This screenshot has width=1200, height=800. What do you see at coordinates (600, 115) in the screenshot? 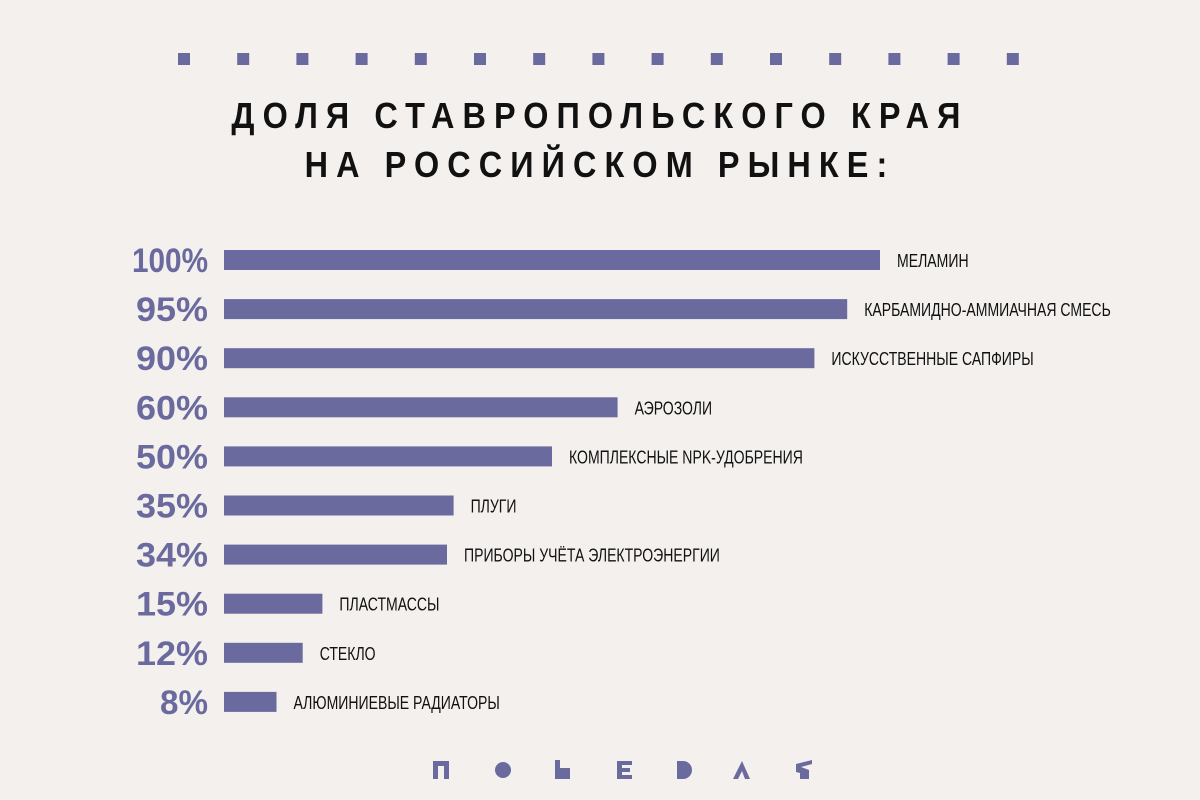
I see `chart-title-line-1: ДОЛЯ СТАВРОПОЛЬСКОГО КРАЯ` at bounding box center [600, 115].